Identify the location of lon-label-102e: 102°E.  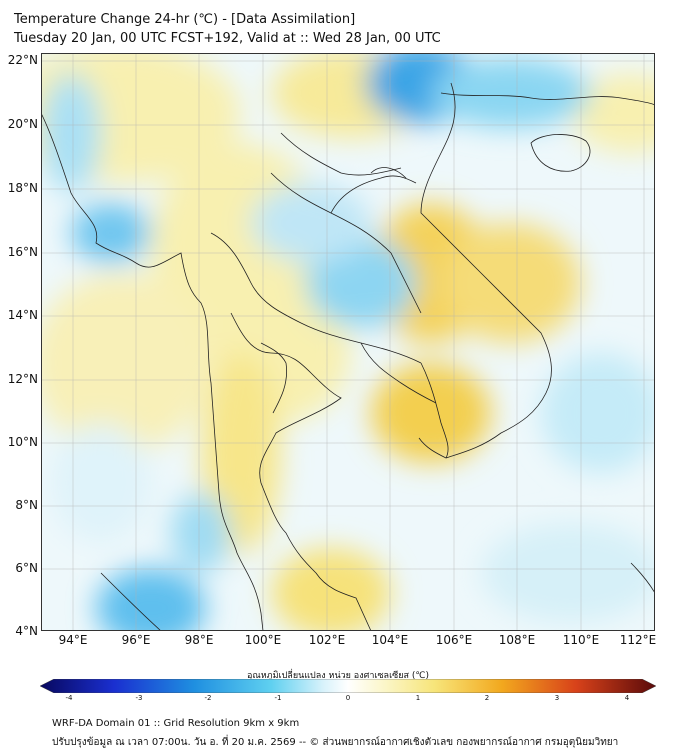
(327, 640).